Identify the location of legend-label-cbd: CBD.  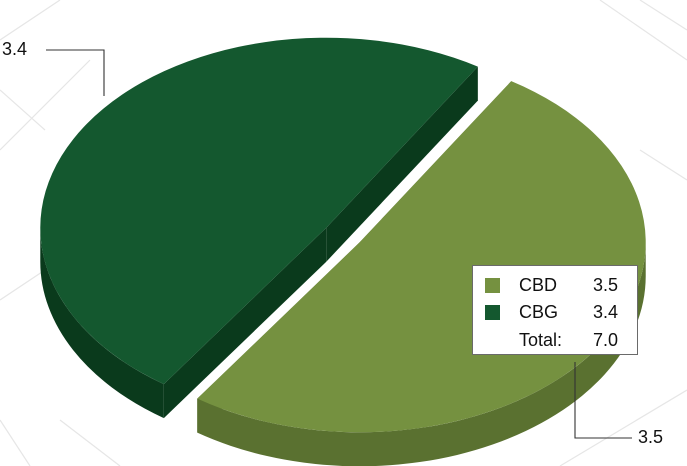
(538, 285).